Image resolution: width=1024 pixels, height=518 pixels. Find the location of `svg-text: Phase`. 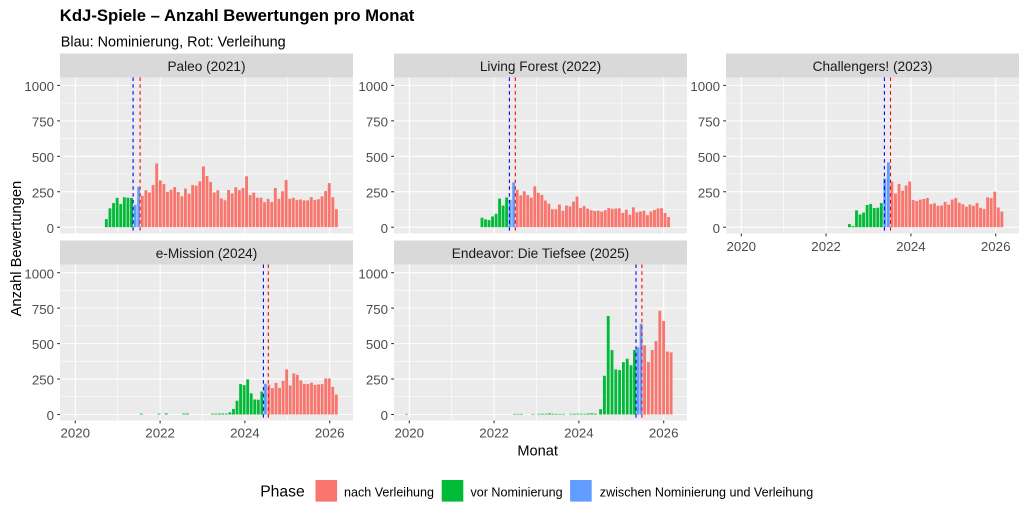

svg-text: Phase is located at coordinates (282, 491).